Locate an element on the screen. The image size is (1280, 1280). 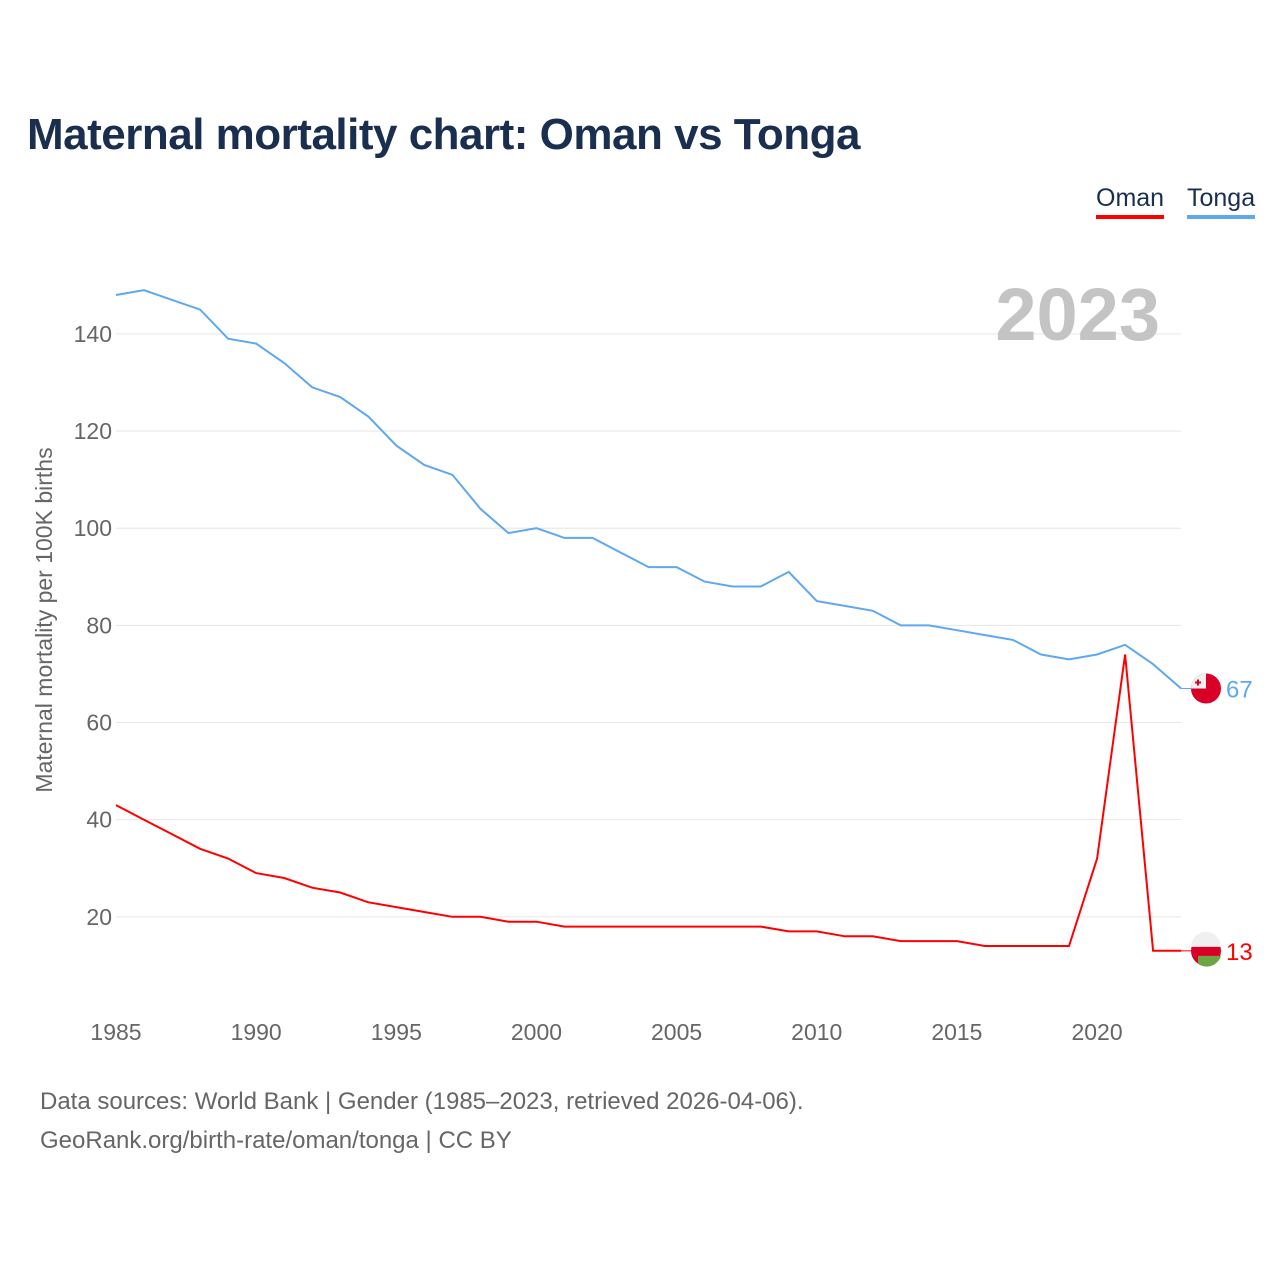
year-watermark: 2023 is located at coordinates (1077, 314).